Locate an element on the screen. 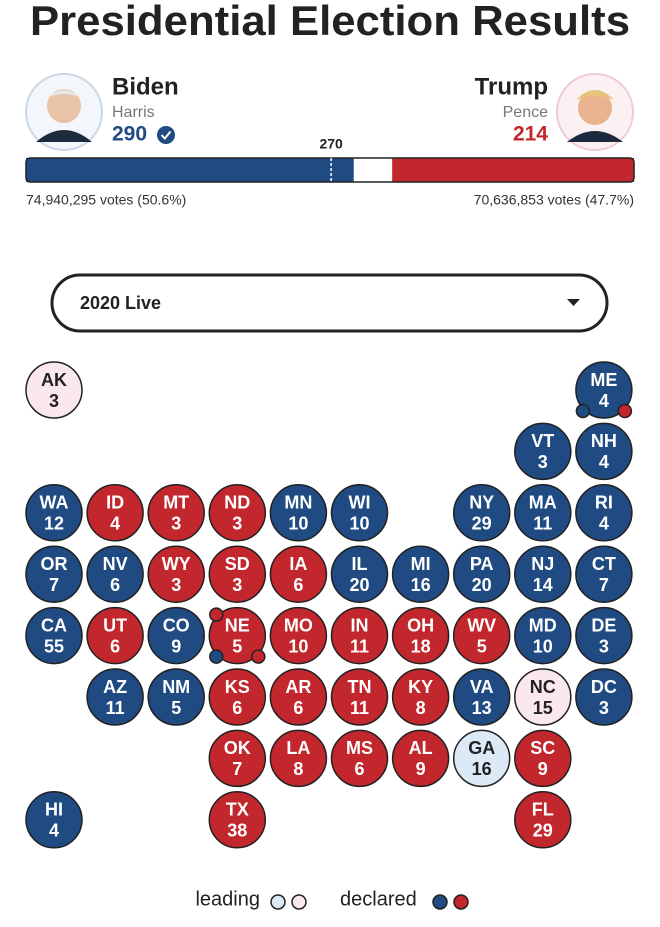 The height and width of the screenshot is (927, 660). state-abbr: NE is located at coordinates (237, 625).